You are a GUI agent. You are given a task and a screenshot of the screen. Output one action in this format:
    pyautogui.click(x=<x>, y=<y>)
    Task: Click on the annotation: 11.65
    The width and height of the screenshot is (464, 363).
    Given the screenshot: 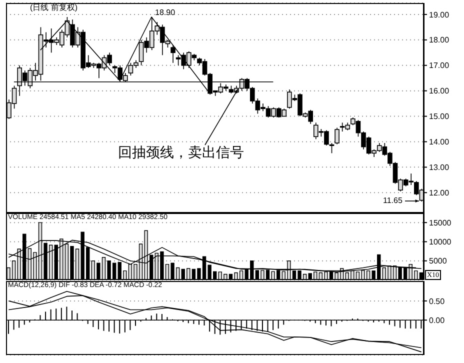 What is the action you would take?
    pyautogui.click(x=392, y=201)
    